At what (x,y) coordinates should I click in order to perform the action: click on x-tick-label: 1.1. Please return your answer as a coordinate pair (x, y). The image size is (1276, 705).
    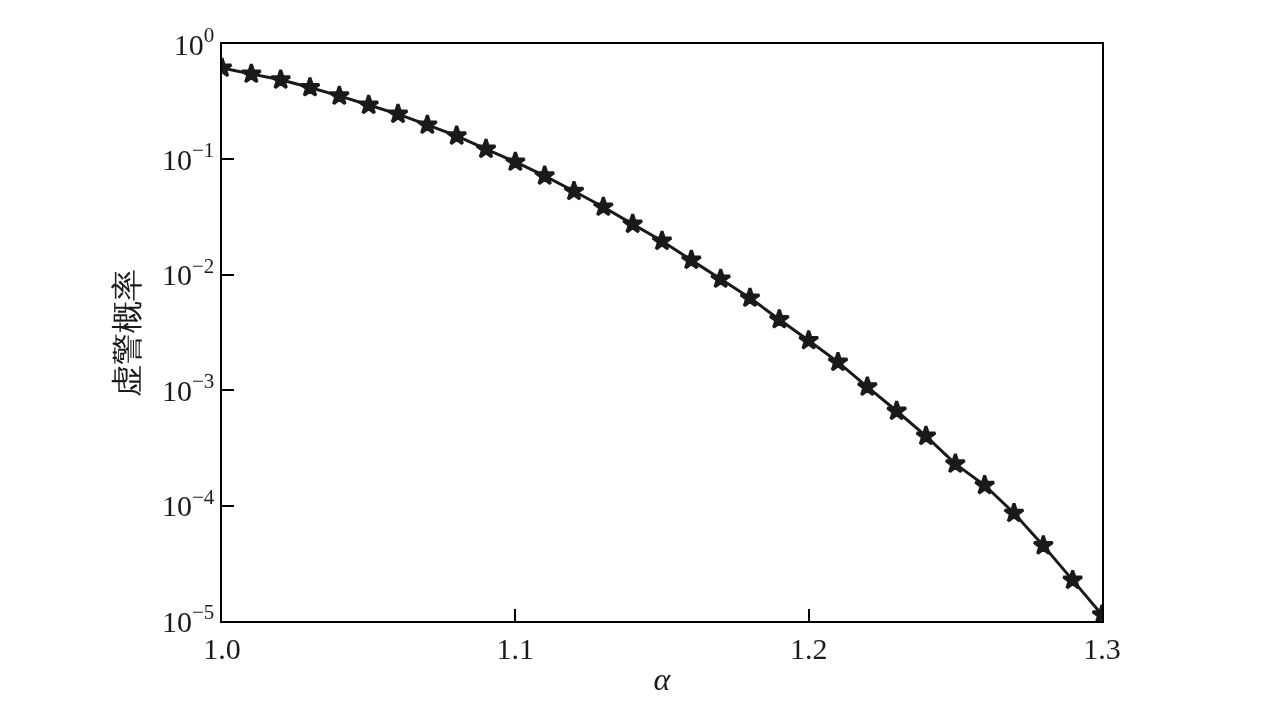
    Looking at the image, I should click on (515, 648).